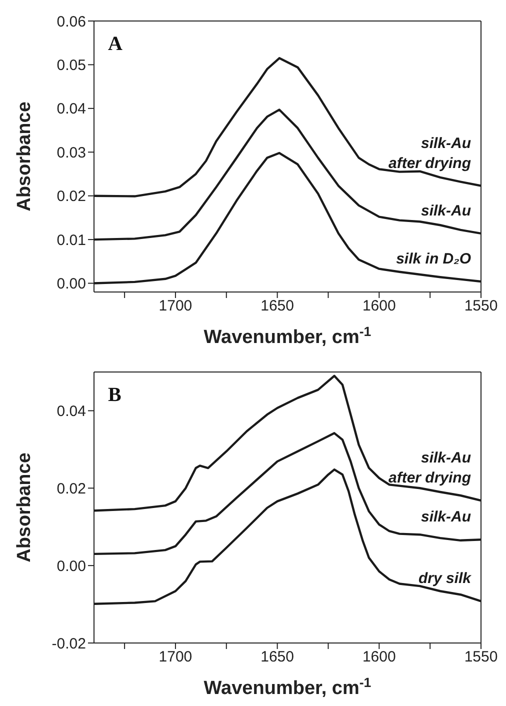 The width and height of the screenshot is (506, 706). What do you see at coordinates (445, 579) in the screenshot?
I see `series-label: dry silk` at bounding box center [445, 579].